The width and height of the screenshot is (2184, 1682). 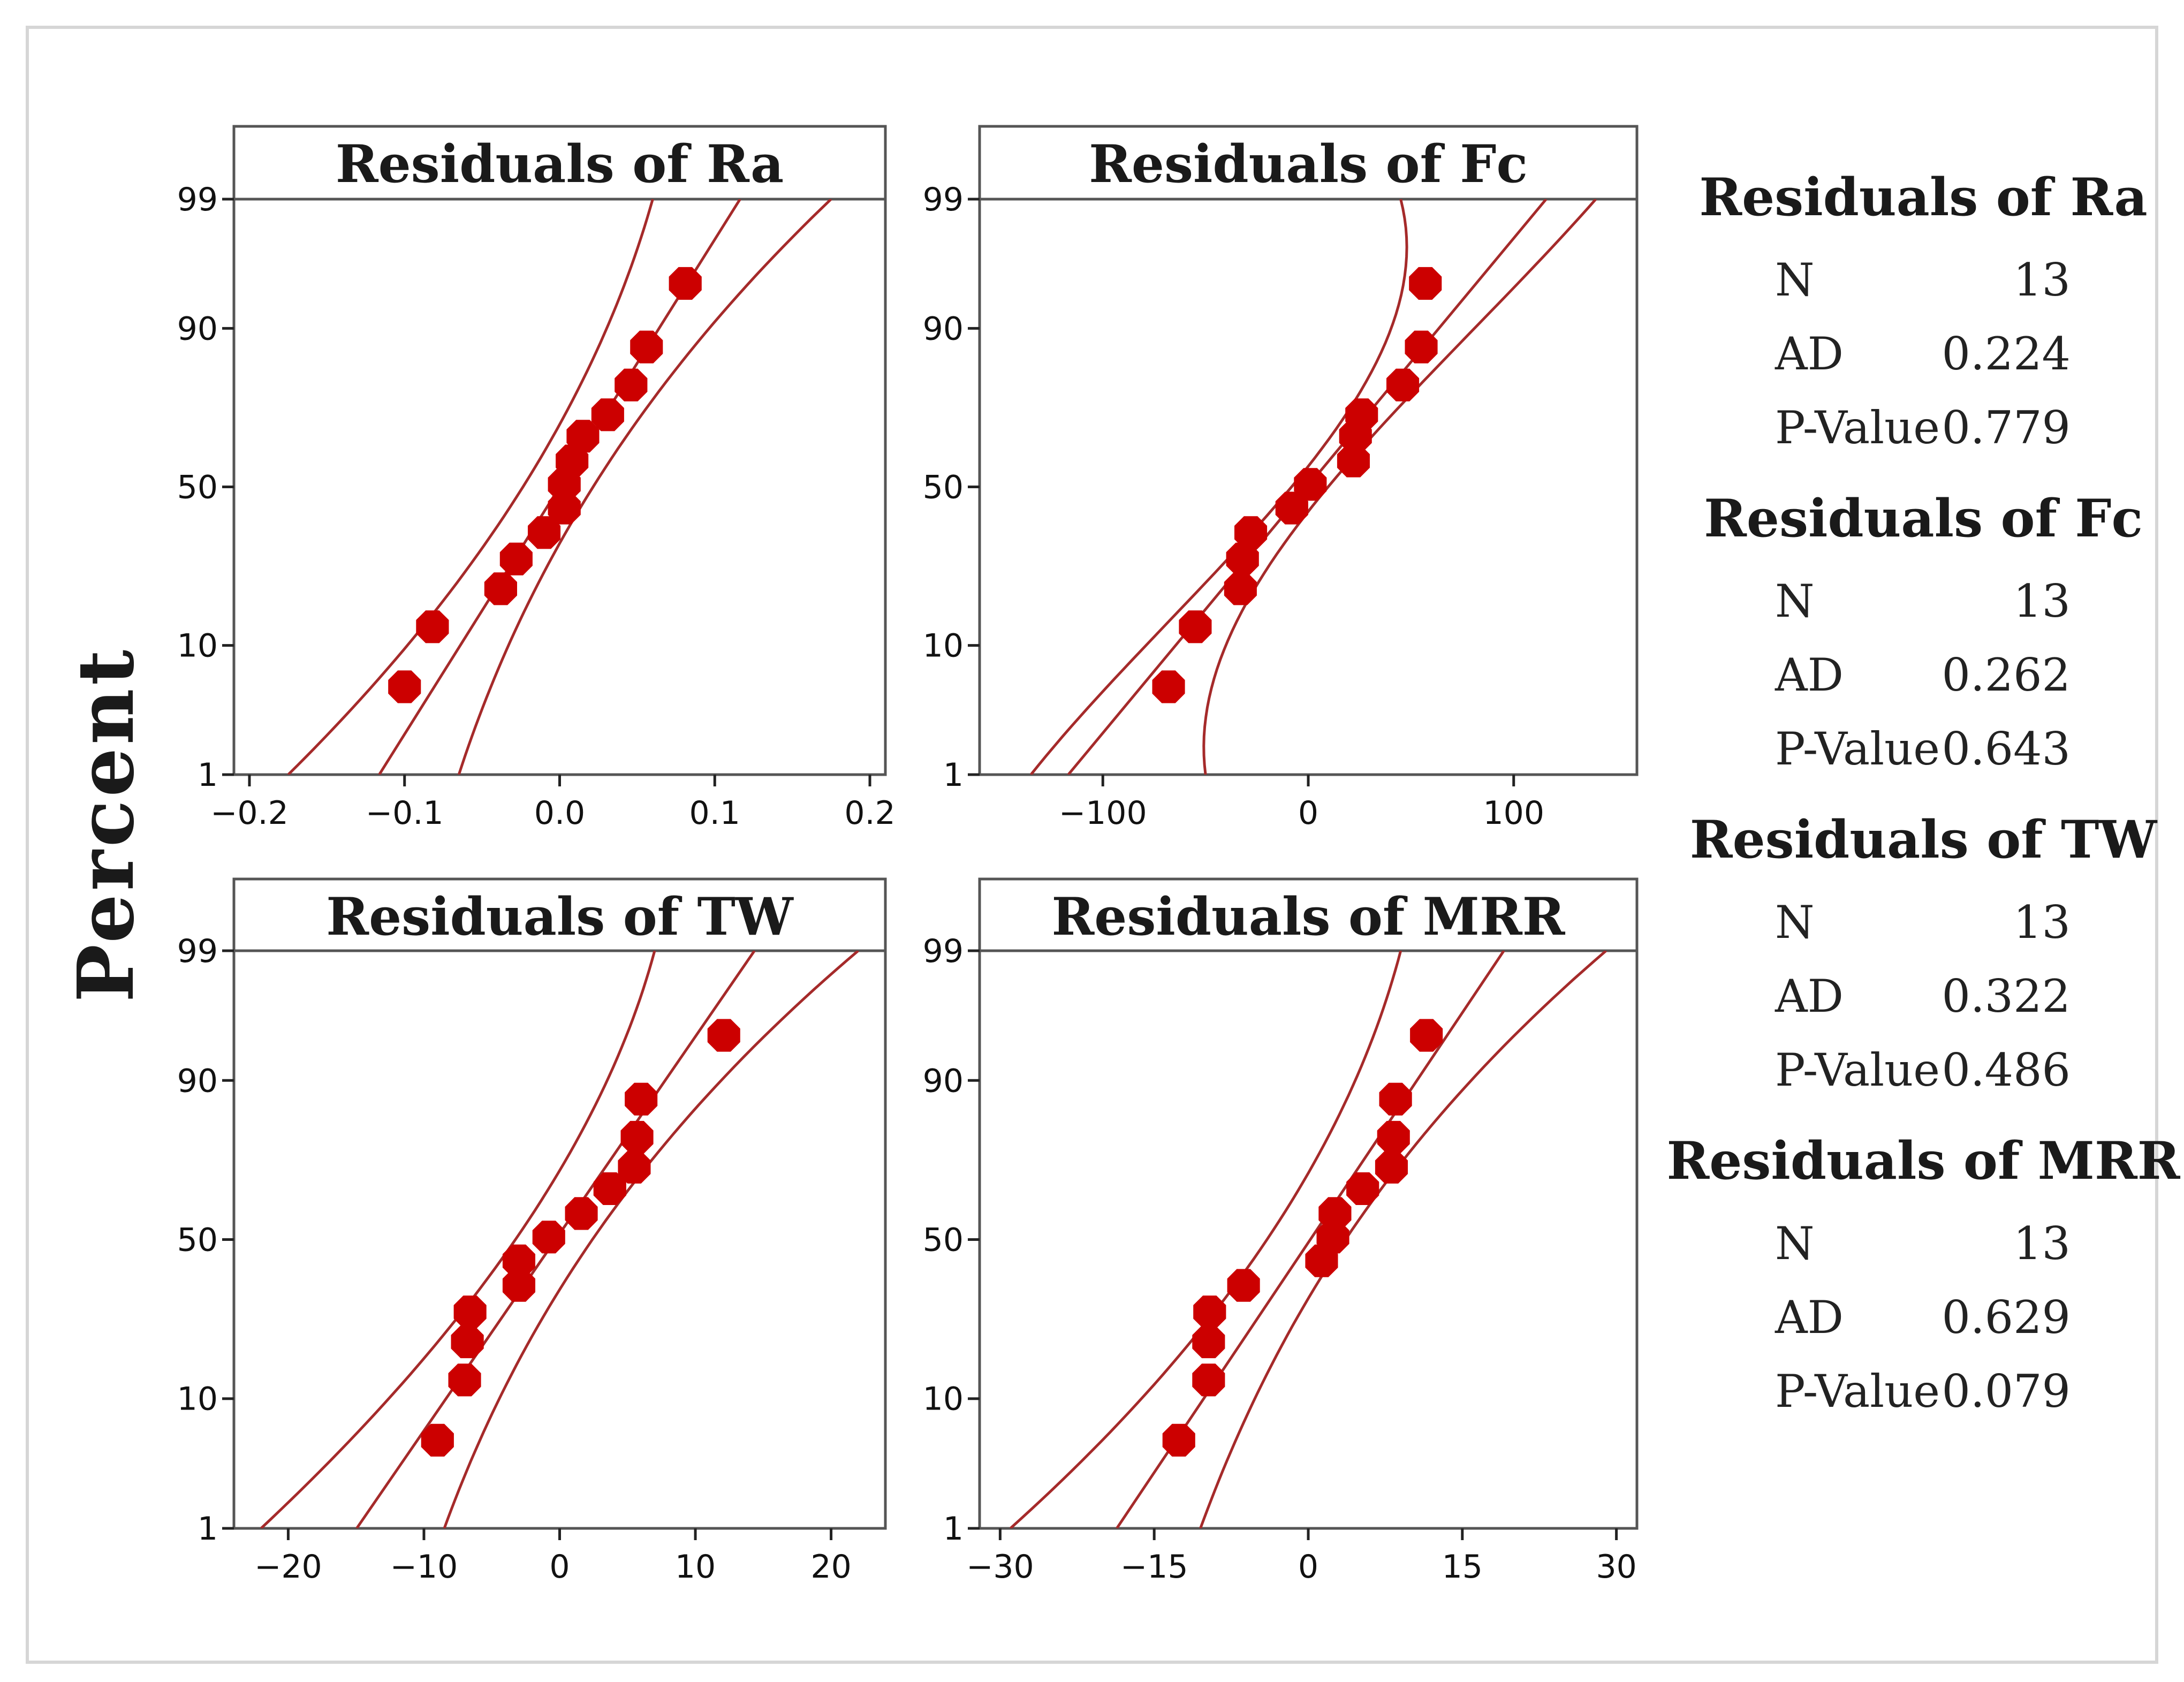 I want to click on x-tick-label: 10, so click(x=695, y=1567).